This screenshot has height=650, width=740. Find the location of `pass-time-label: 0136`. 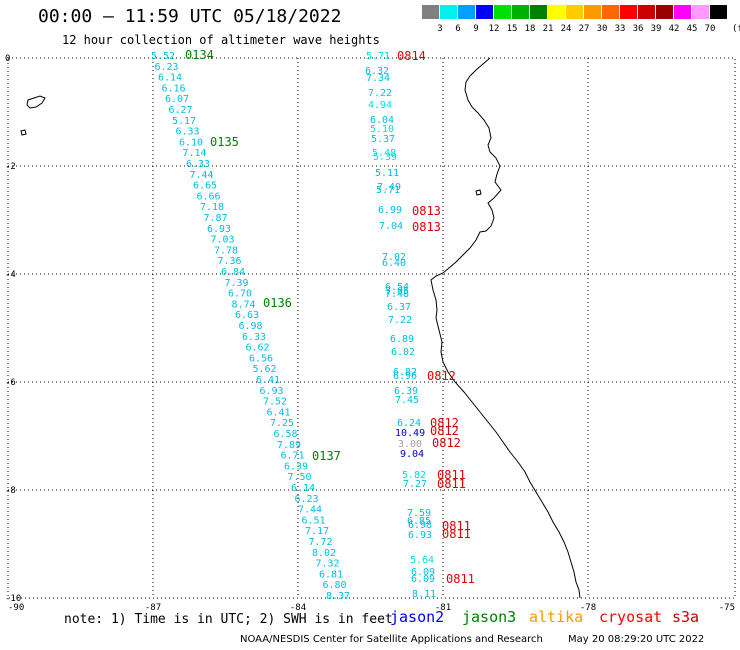

pass-time-label: 0136 is located at coordinates (277, 303).